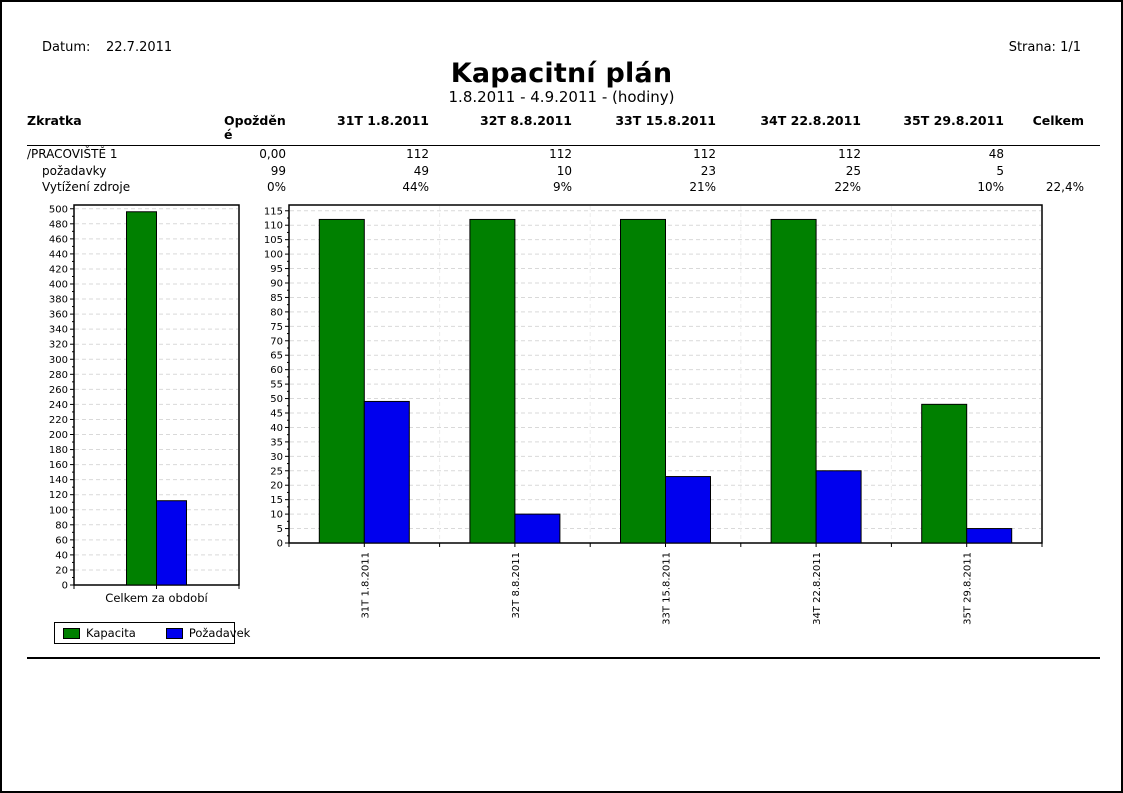 Image resolution: width=1123 pixels, height=793 pixels. What do you see at coordinates (421, 170) in the screenshot?
I see `cell-value: 49` at bounding box center [421, 170].